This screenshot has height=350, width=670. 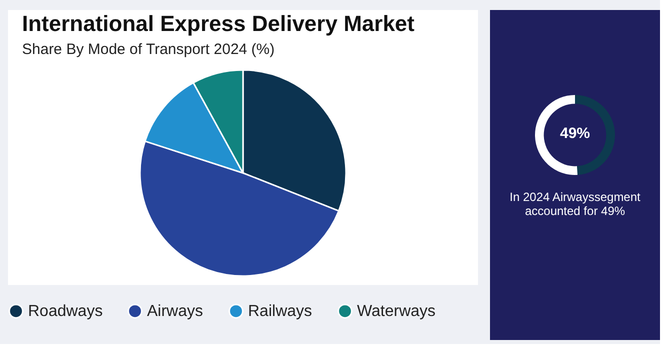 I want to click on text: 49%, so click(x=575, y=133).